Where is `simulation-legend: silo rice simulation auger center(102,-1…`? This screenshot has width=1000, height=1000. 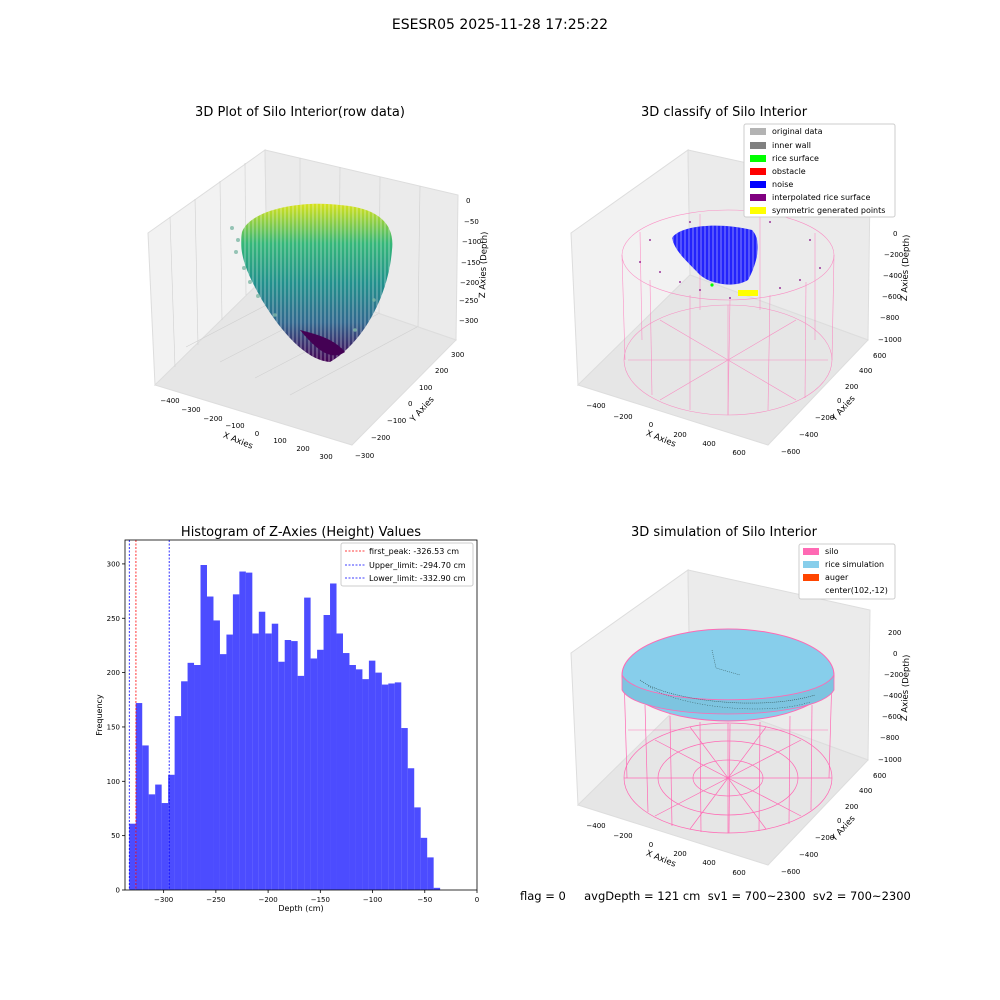
simulation-legend: silo rice simulation auger center(102,-1… is located at coordinates (847, 571).